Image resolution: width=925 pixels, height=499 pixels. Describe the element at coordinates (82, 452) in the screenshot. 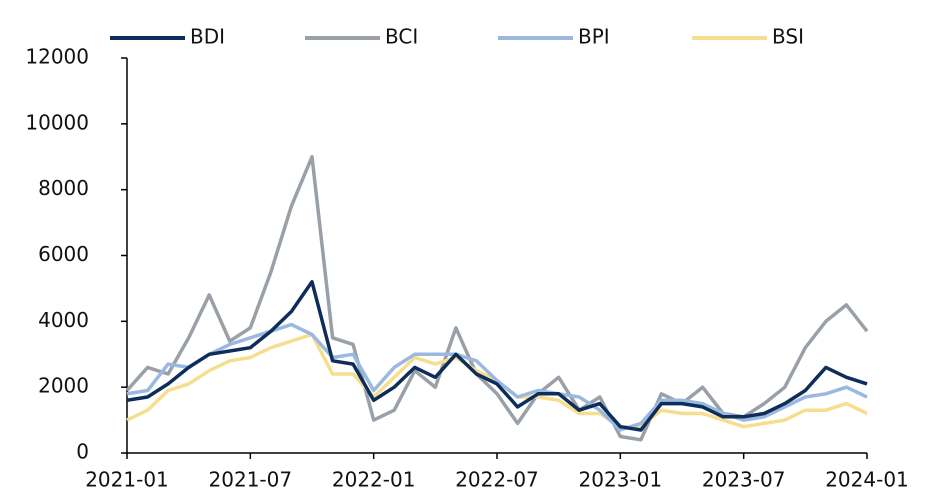

I see `y-tick-label: 0` at that location.